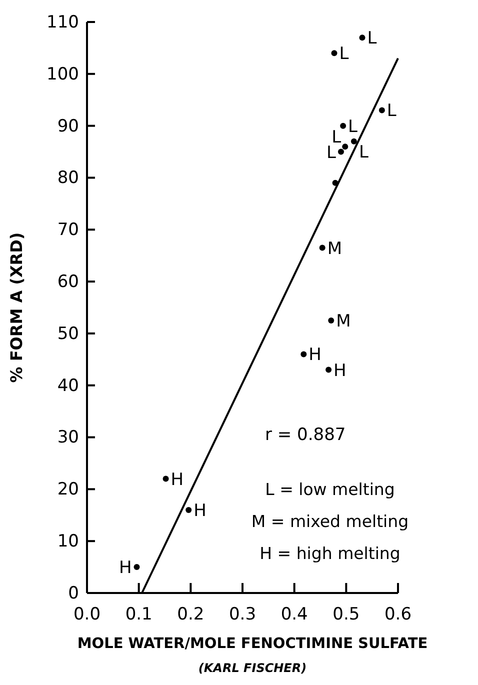 This screenshot has height=685, width=478. Describe the element at coordinates (62, 22) in the screenshot. I see `y-tick-label: 110` at that location.